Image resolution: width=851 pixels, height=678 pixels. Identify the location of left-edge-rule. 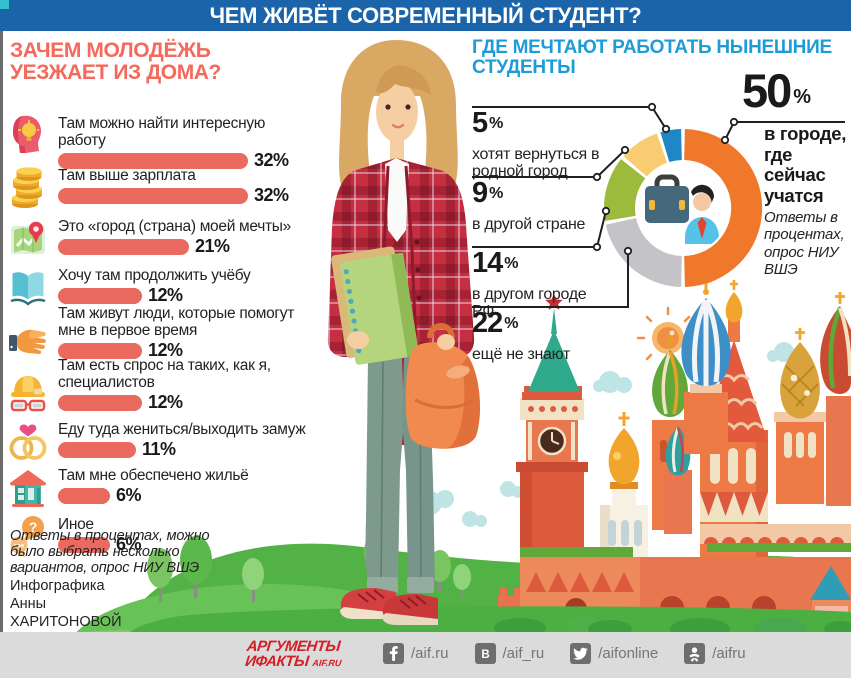
(1, 331).